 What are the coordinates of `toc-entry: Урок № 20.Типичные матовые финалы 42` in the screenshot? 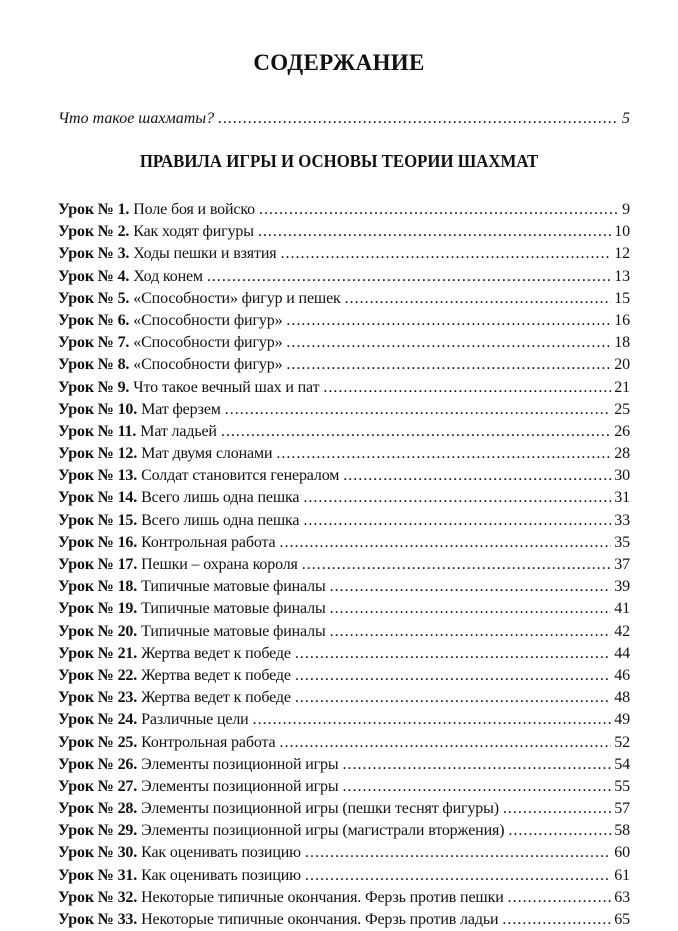 It's located at (344, 632).